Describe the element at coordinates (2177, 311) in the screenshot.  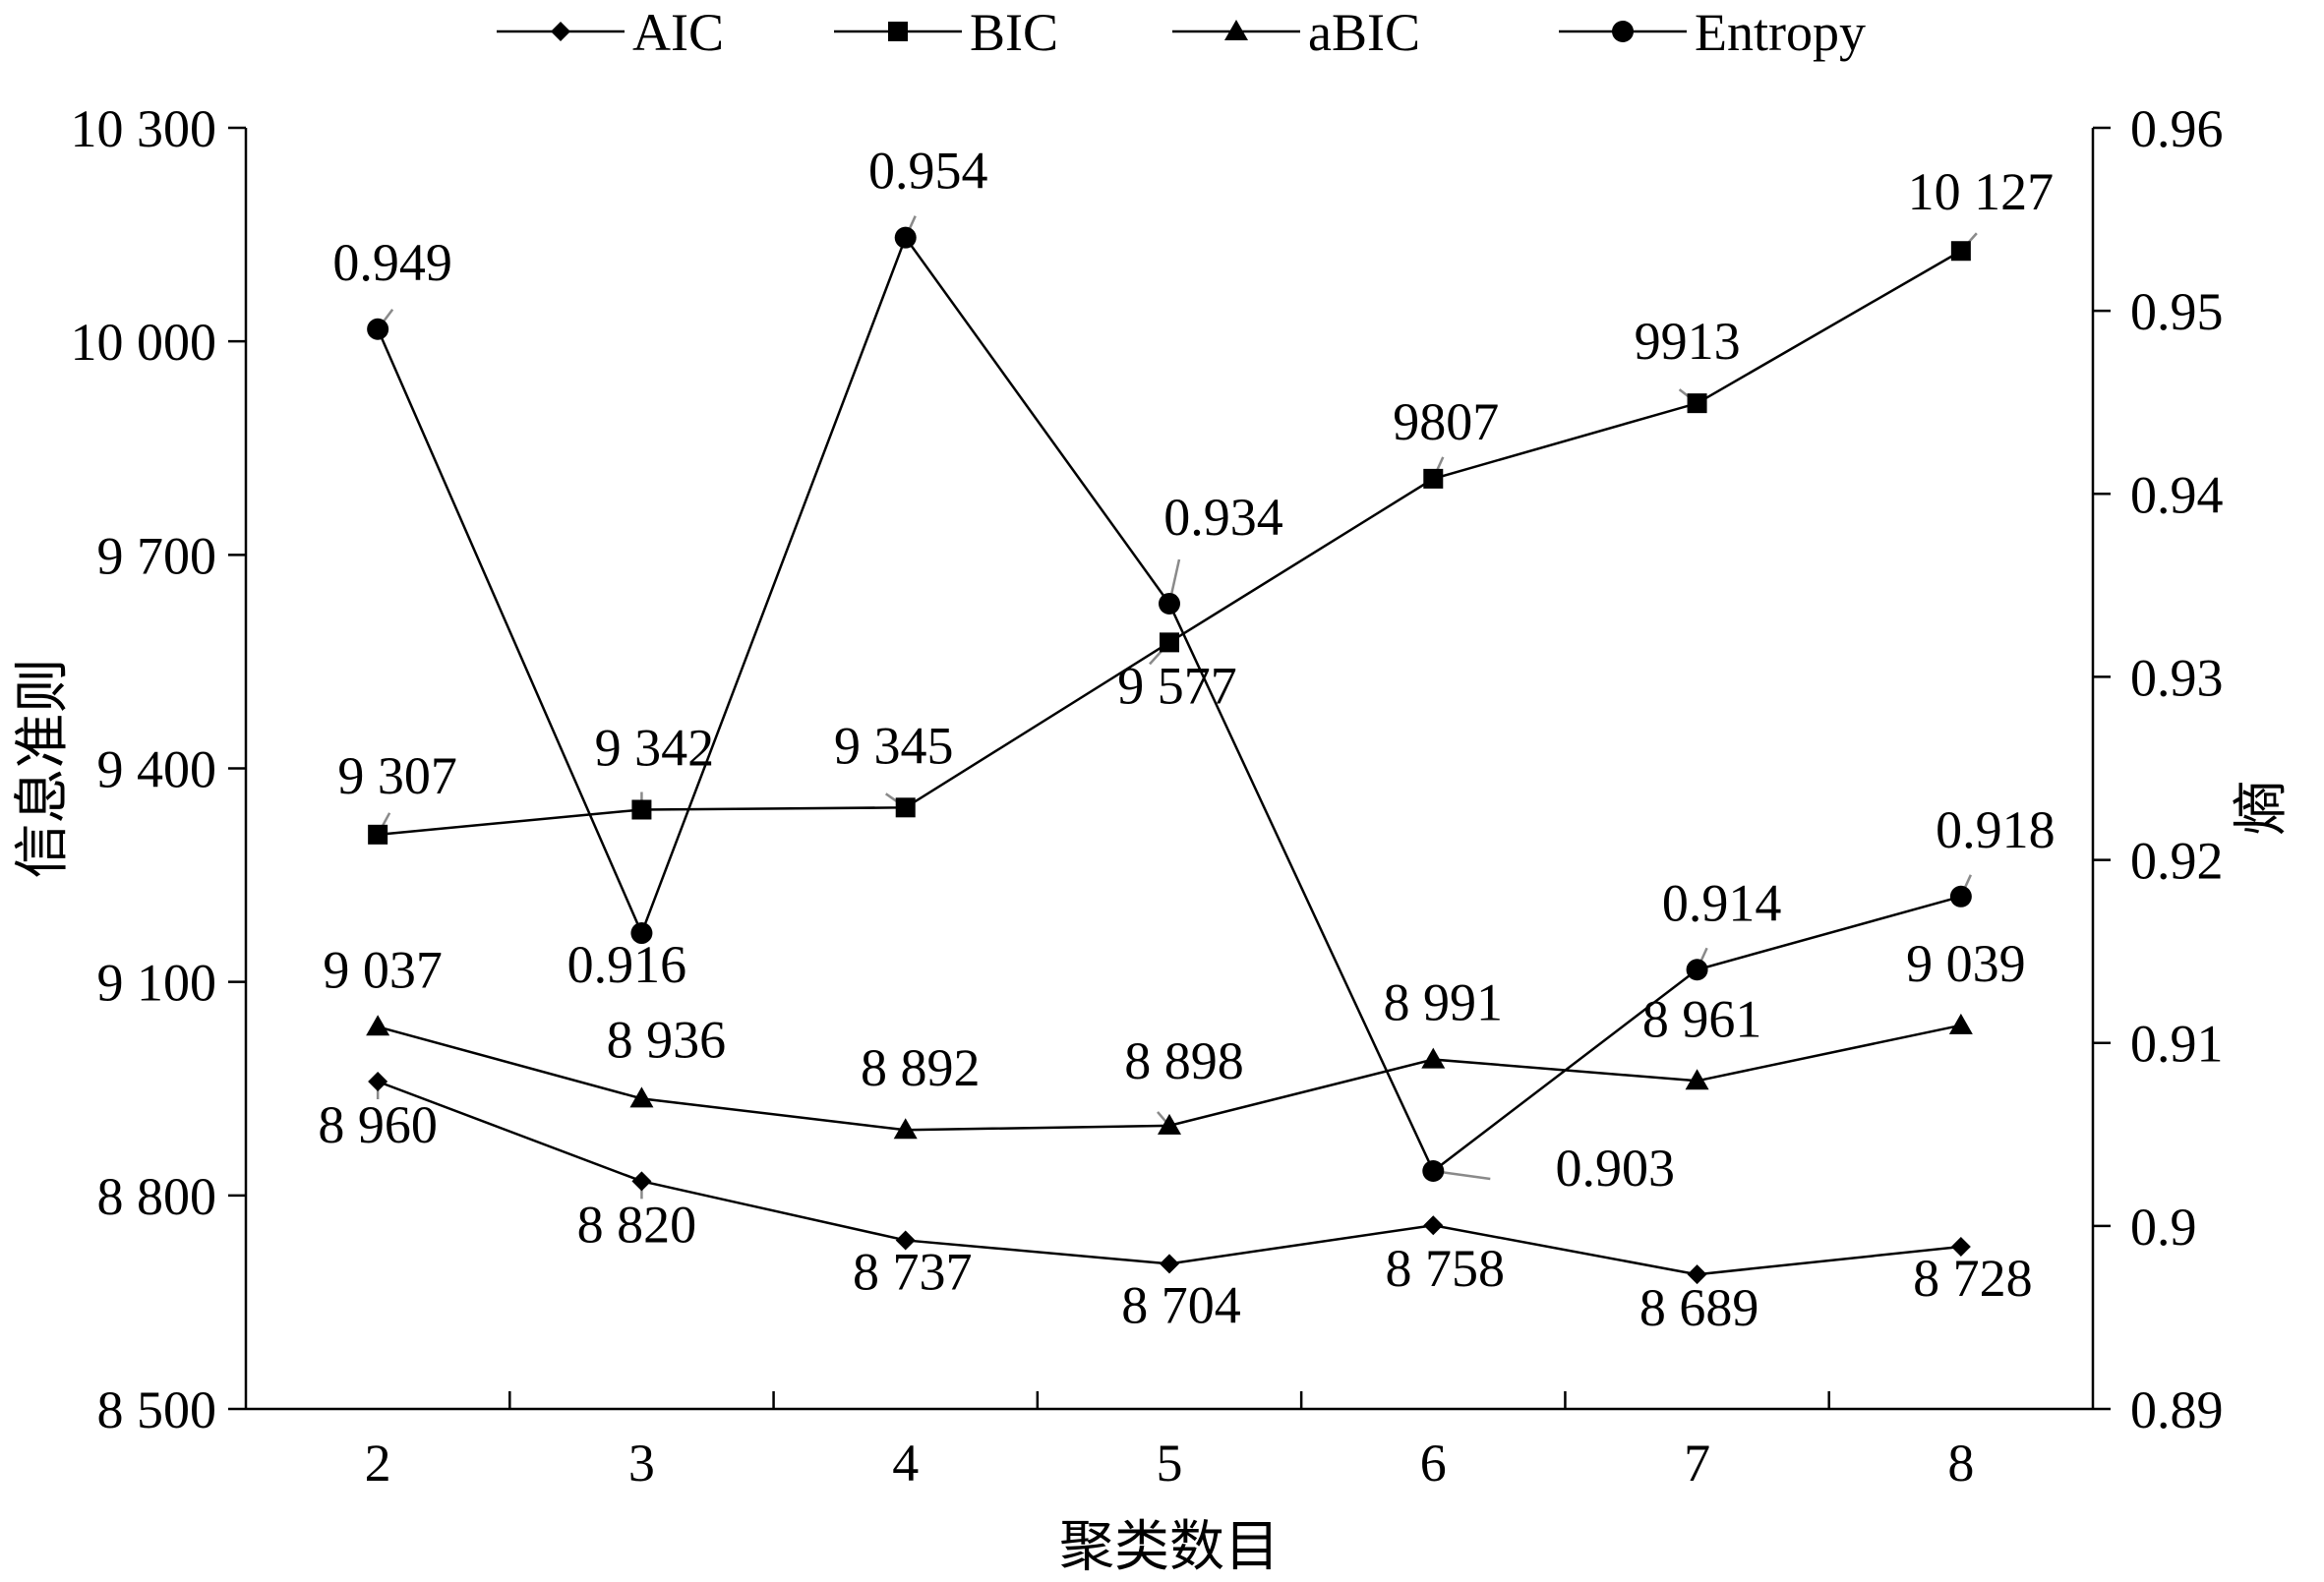
I see `y-right-tick-label: 0.95` at that location.